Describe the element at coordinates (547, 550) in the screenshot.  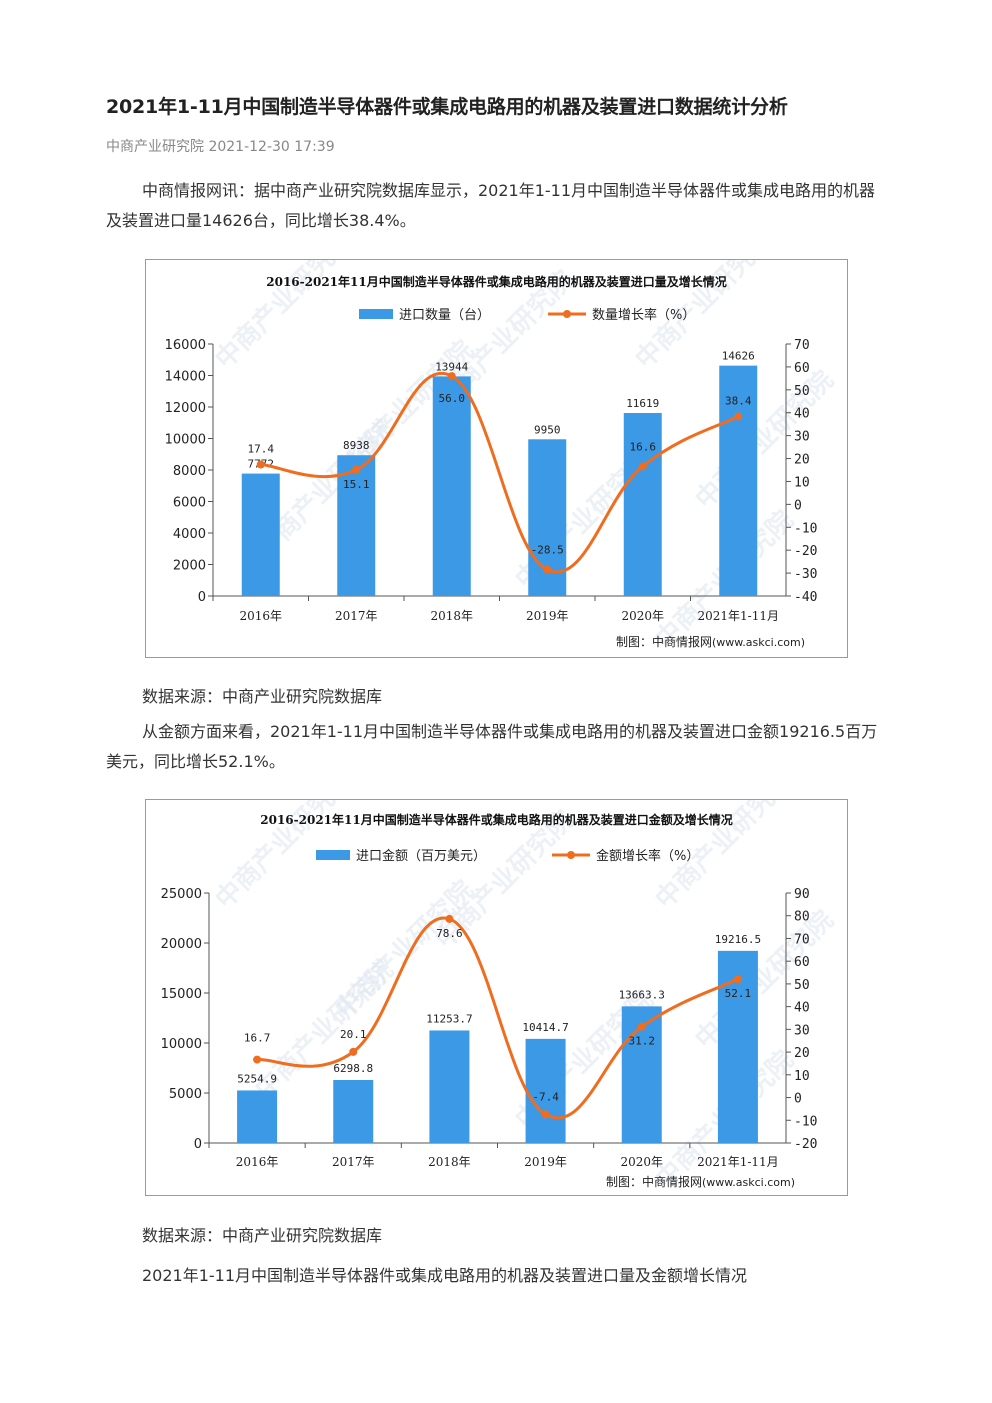
I see `growth-rate-label: -28.5` at that location.